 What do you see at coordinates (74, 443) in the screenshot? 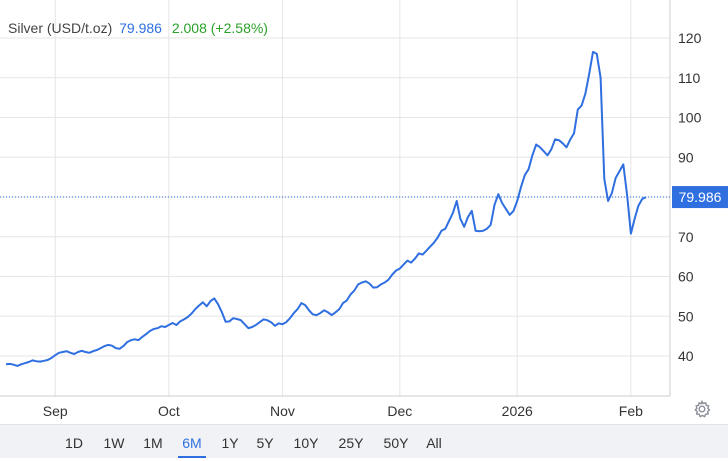
I see `range-button-1d: 1D` at bounding box center [74, 443].